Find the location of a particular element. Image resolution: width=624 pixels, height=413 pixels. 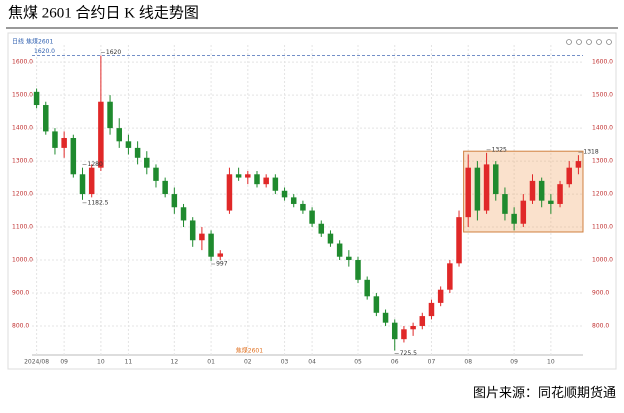

extreme-label: 997 is located at coordinates (222, 264).